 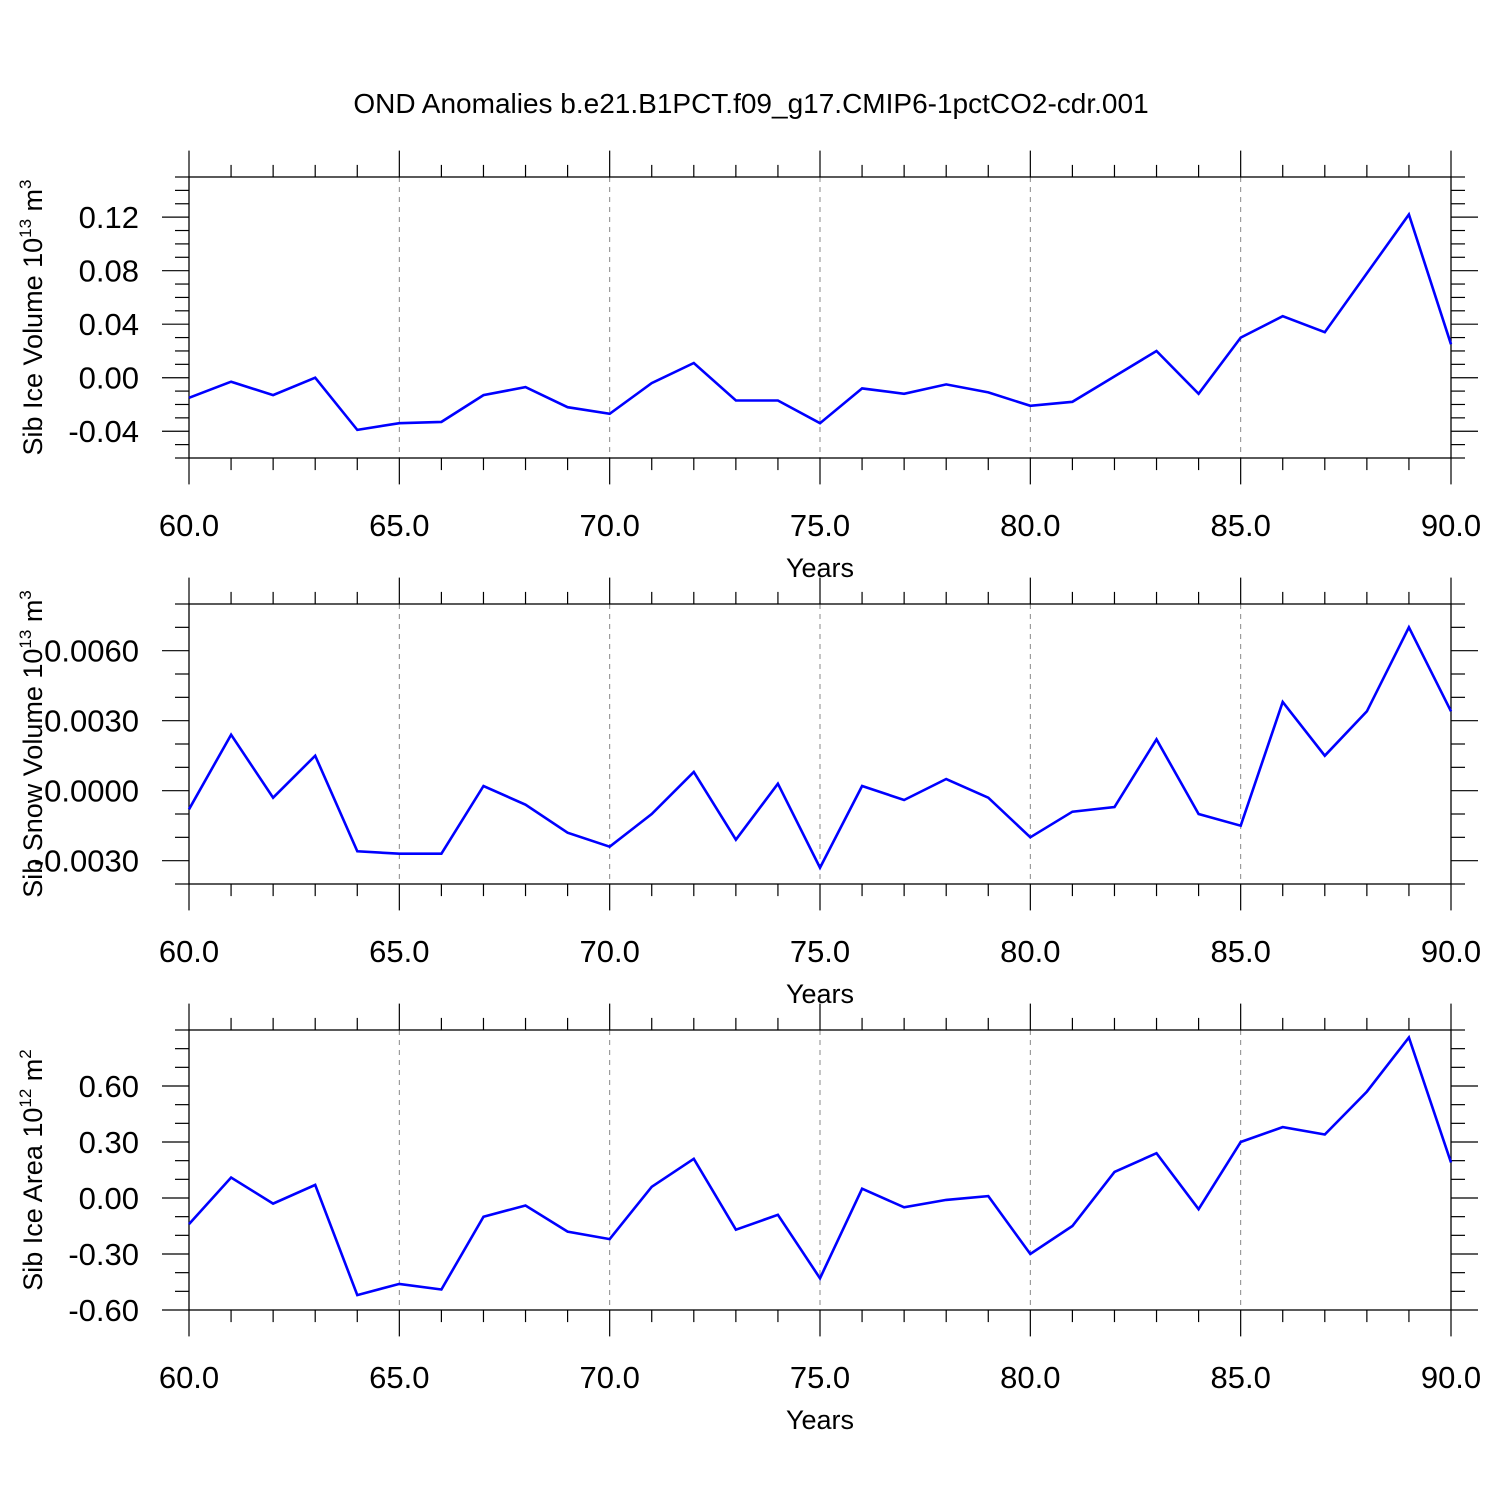 What do you see at coordinates (33, 347) in the screenshot?
I see `y-axis-label-text: Sib Ice Volume 10` at bounding box center [33, 347].